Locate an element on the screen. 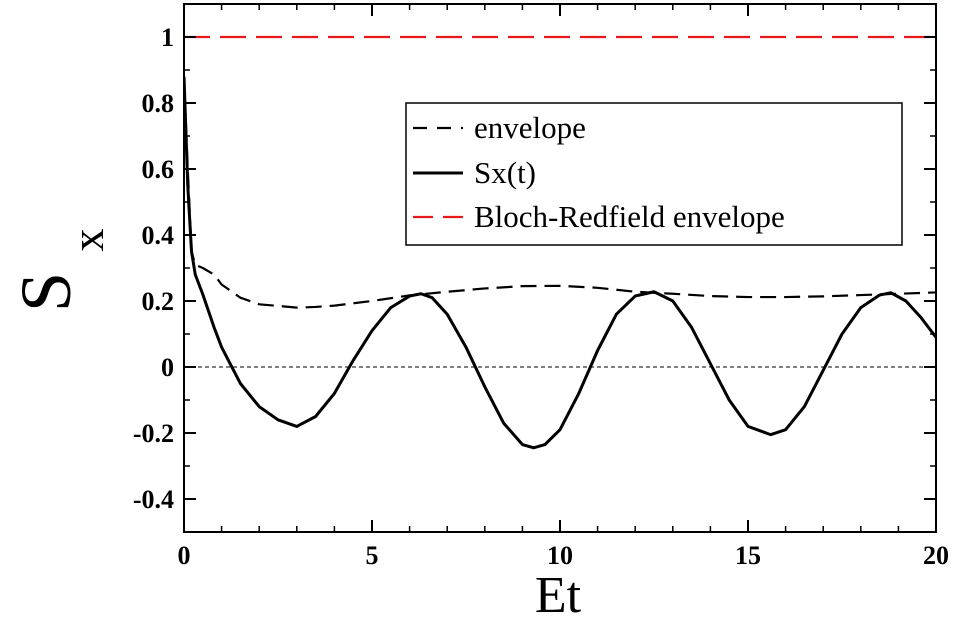 This screenshot has width=963, height=624. legend-label-1: Sx(t) is located at coordinates (505, 172).